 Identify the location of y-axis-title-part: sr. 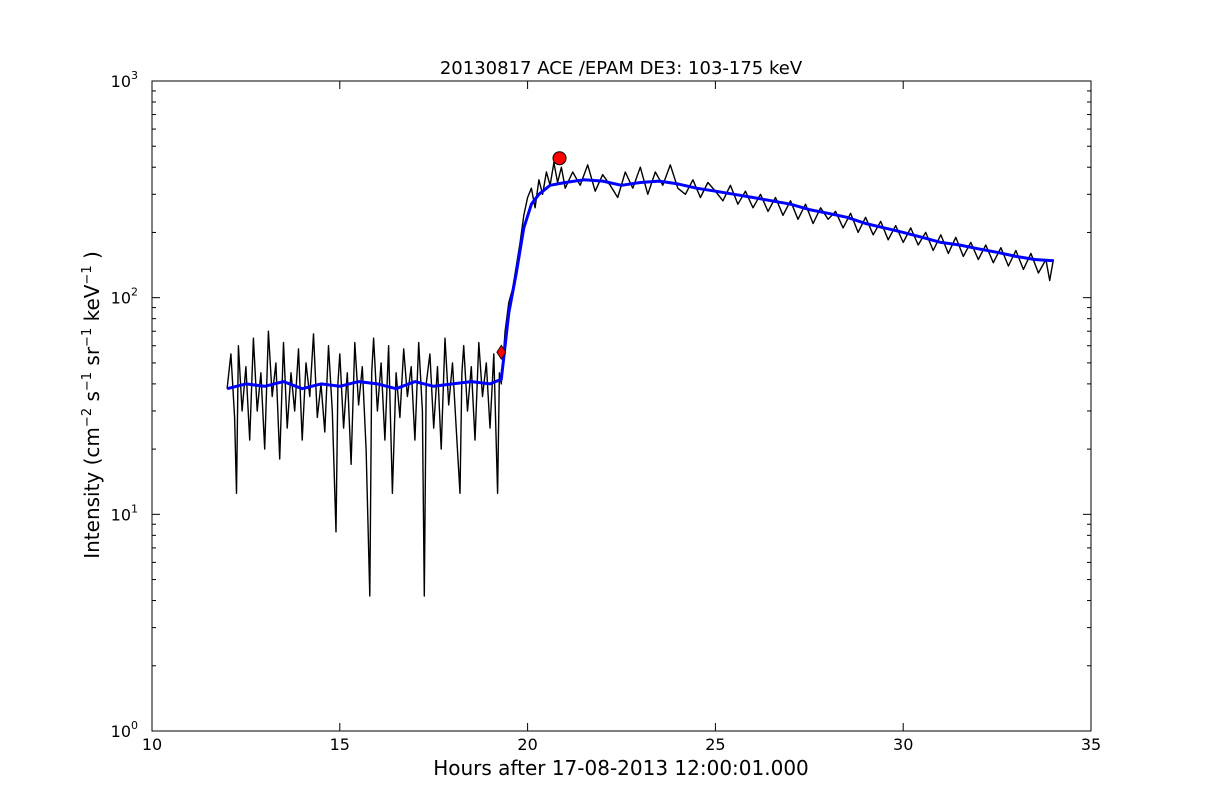
(92, 359).